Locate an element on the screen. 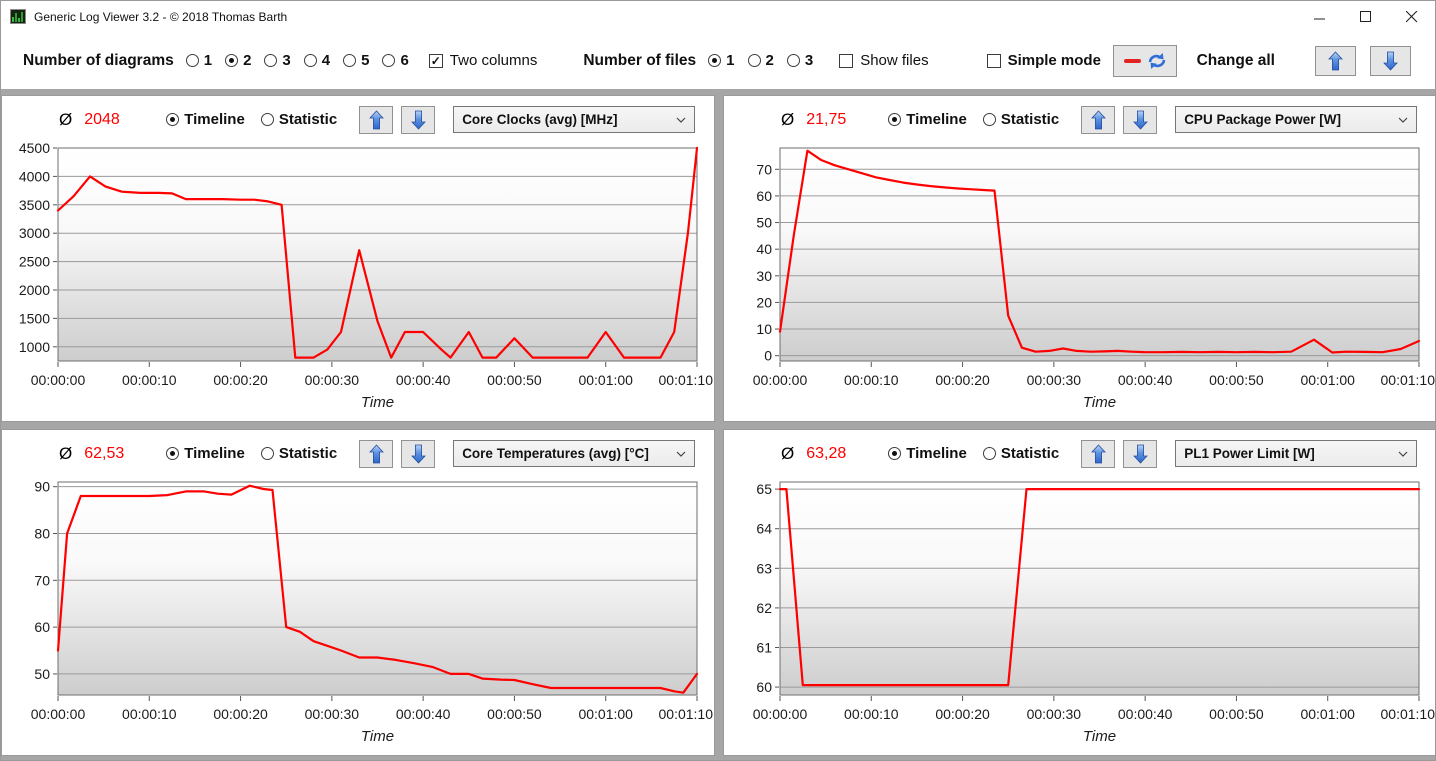 This screenshot has width=1436, height=761. diagrams-radio-group-option-5: 5 is located at coordinates (356, 60).